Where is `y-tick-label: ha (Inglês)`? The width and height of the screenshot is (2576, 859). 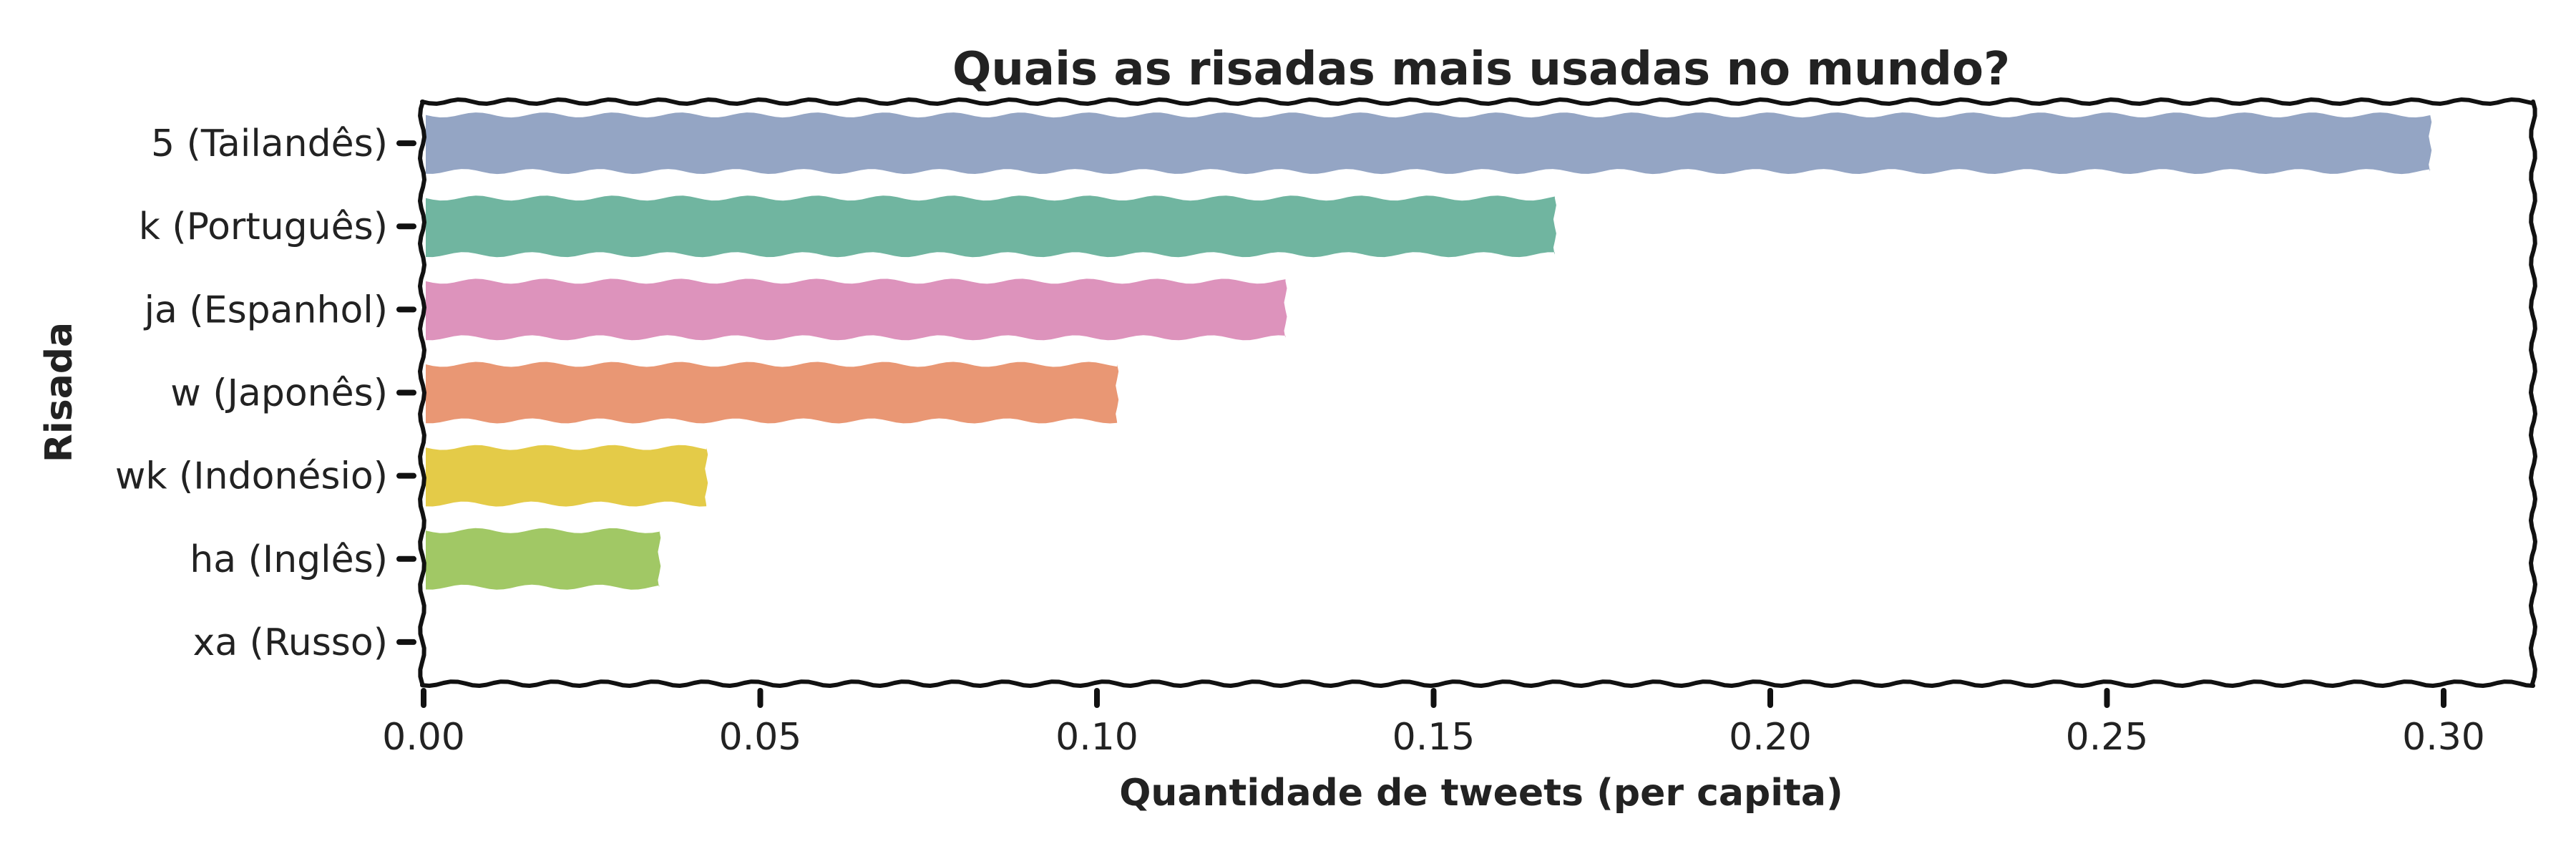
y-tick-label: ha (Inglês) is located at coordinates (289, 559).